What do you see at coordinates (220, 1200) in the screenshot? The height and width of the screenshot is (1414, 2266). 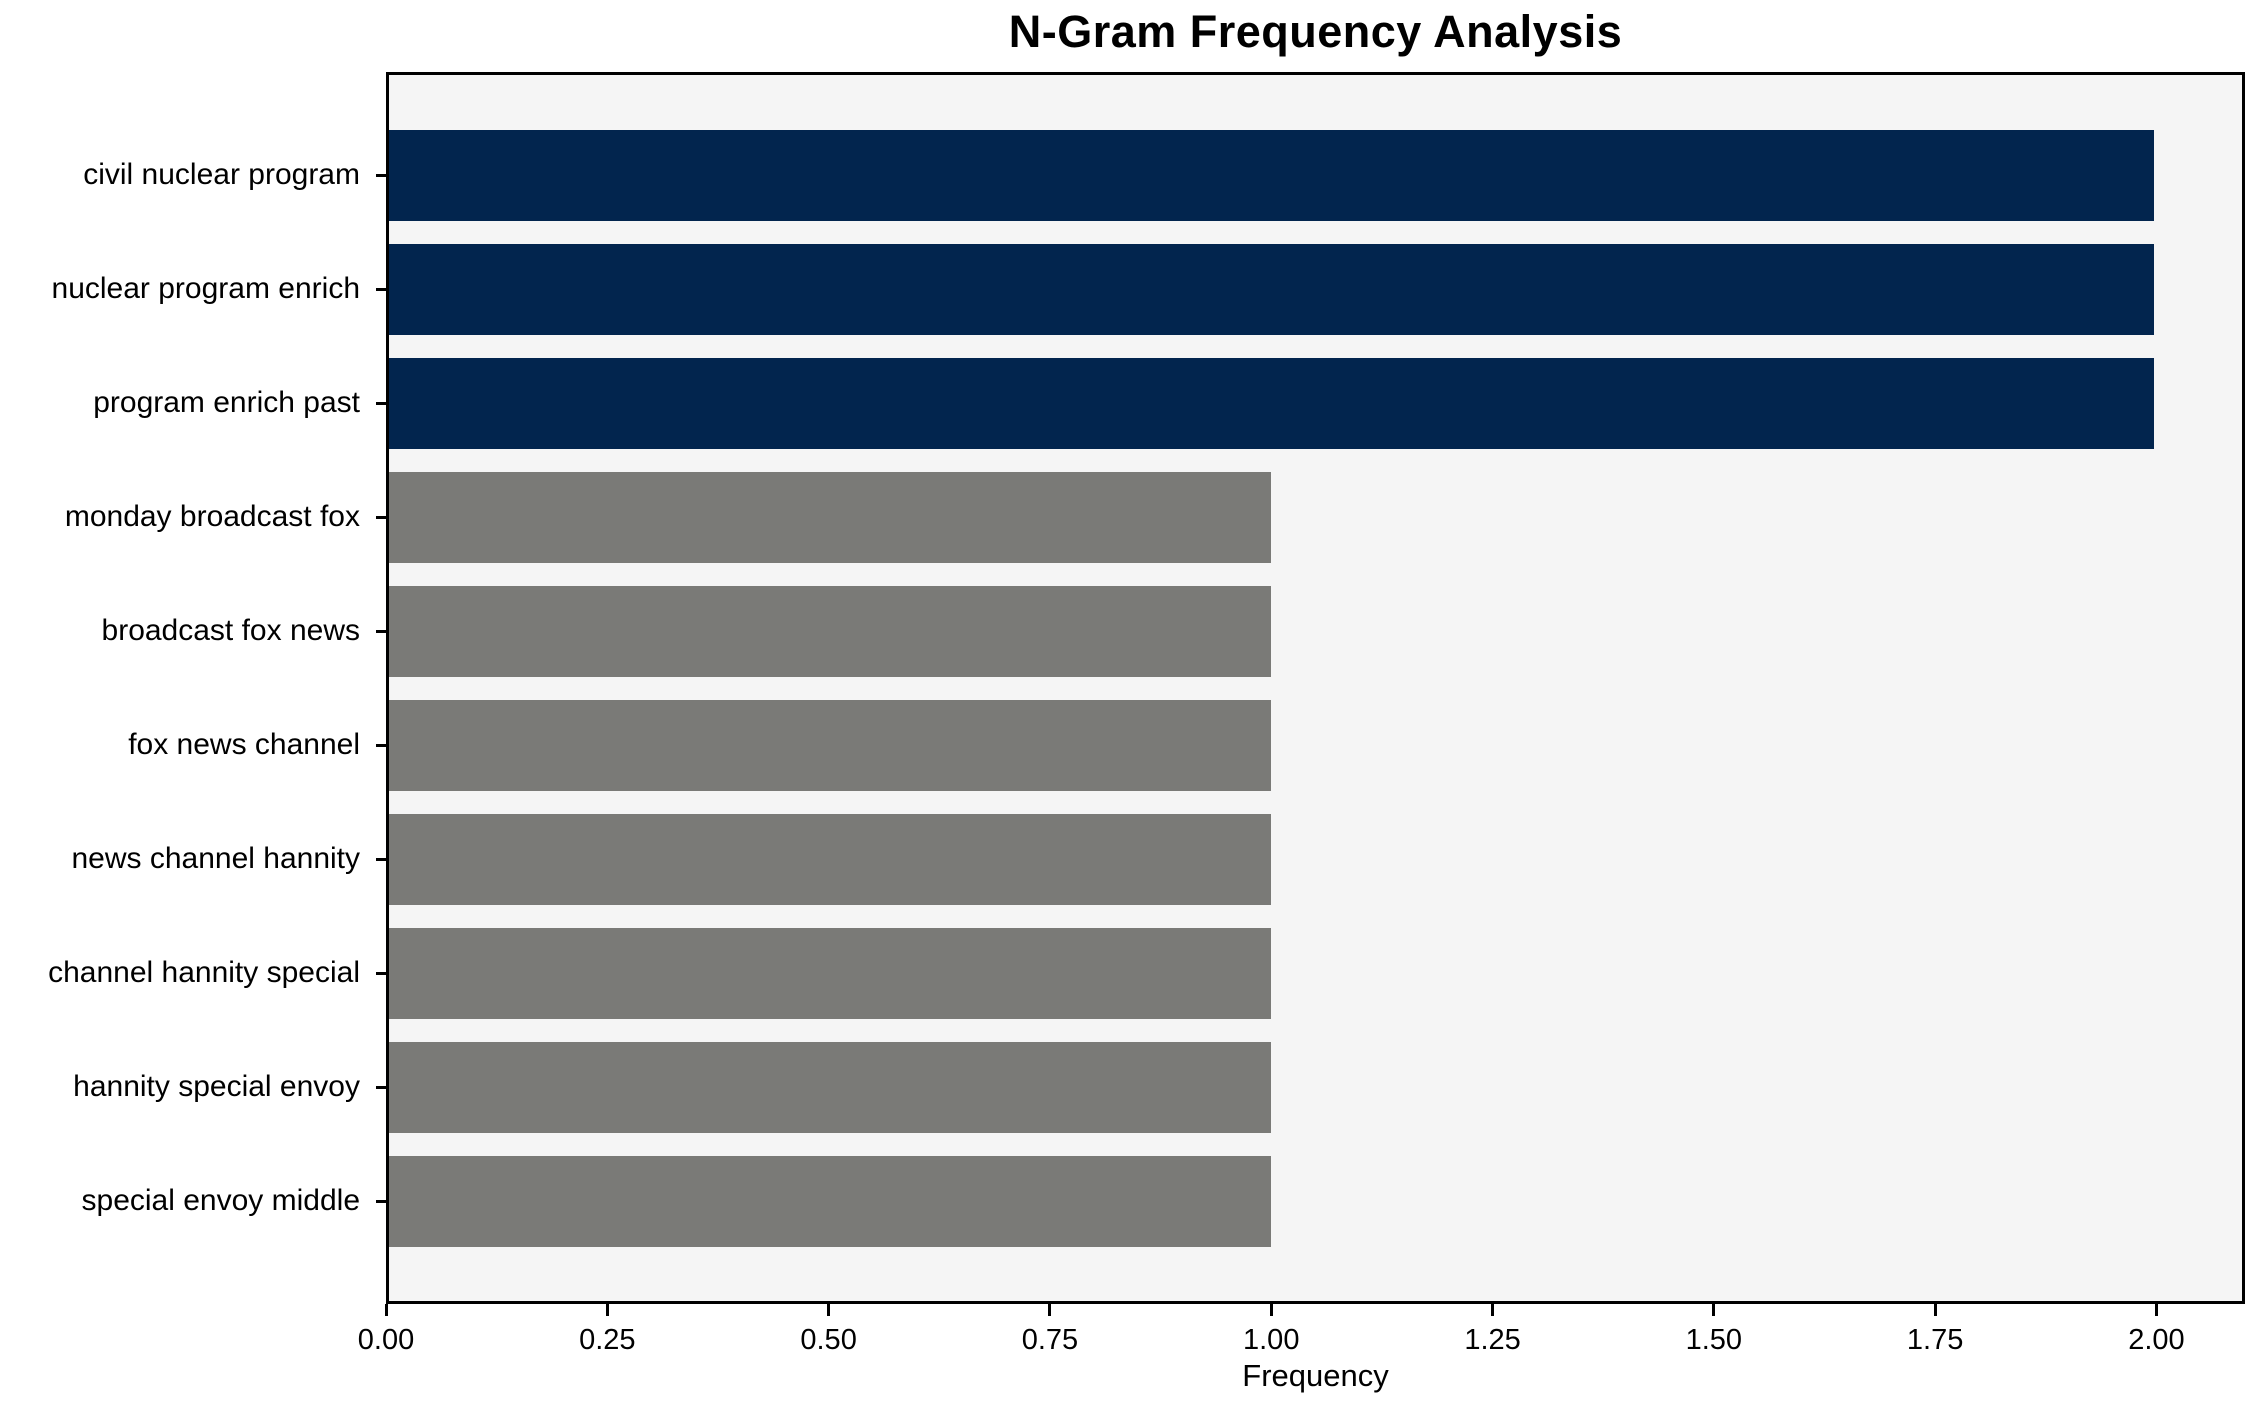 I see `y-tick-label: special envoy middle` at bounding box center [220, 1200].